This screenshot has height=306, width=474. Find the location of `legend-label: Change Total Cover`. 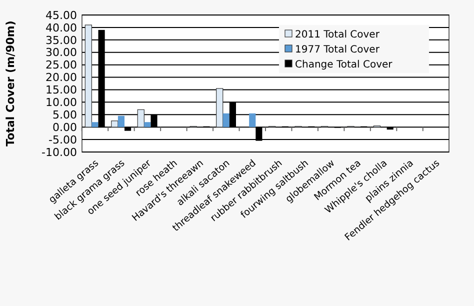

legend-label: Change Total Cover is located at coordinates (344, 65).